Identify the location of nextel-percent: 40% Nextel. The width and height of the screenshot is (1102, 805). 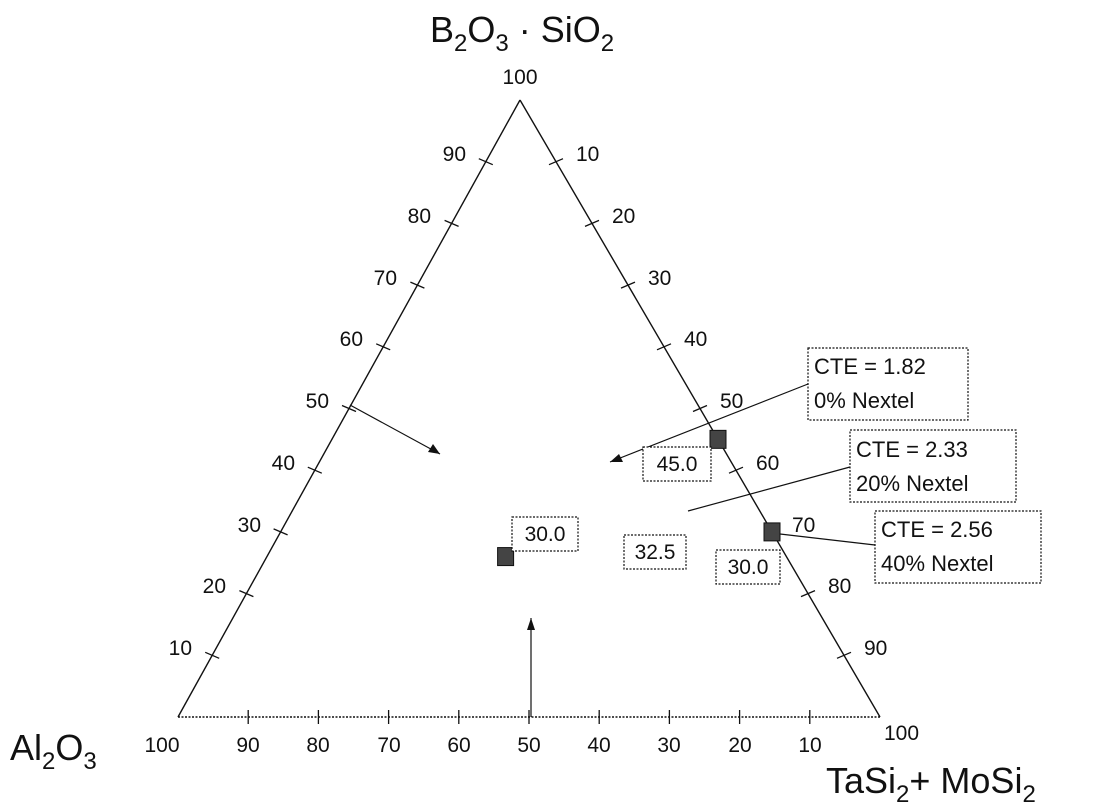
(937, 563).